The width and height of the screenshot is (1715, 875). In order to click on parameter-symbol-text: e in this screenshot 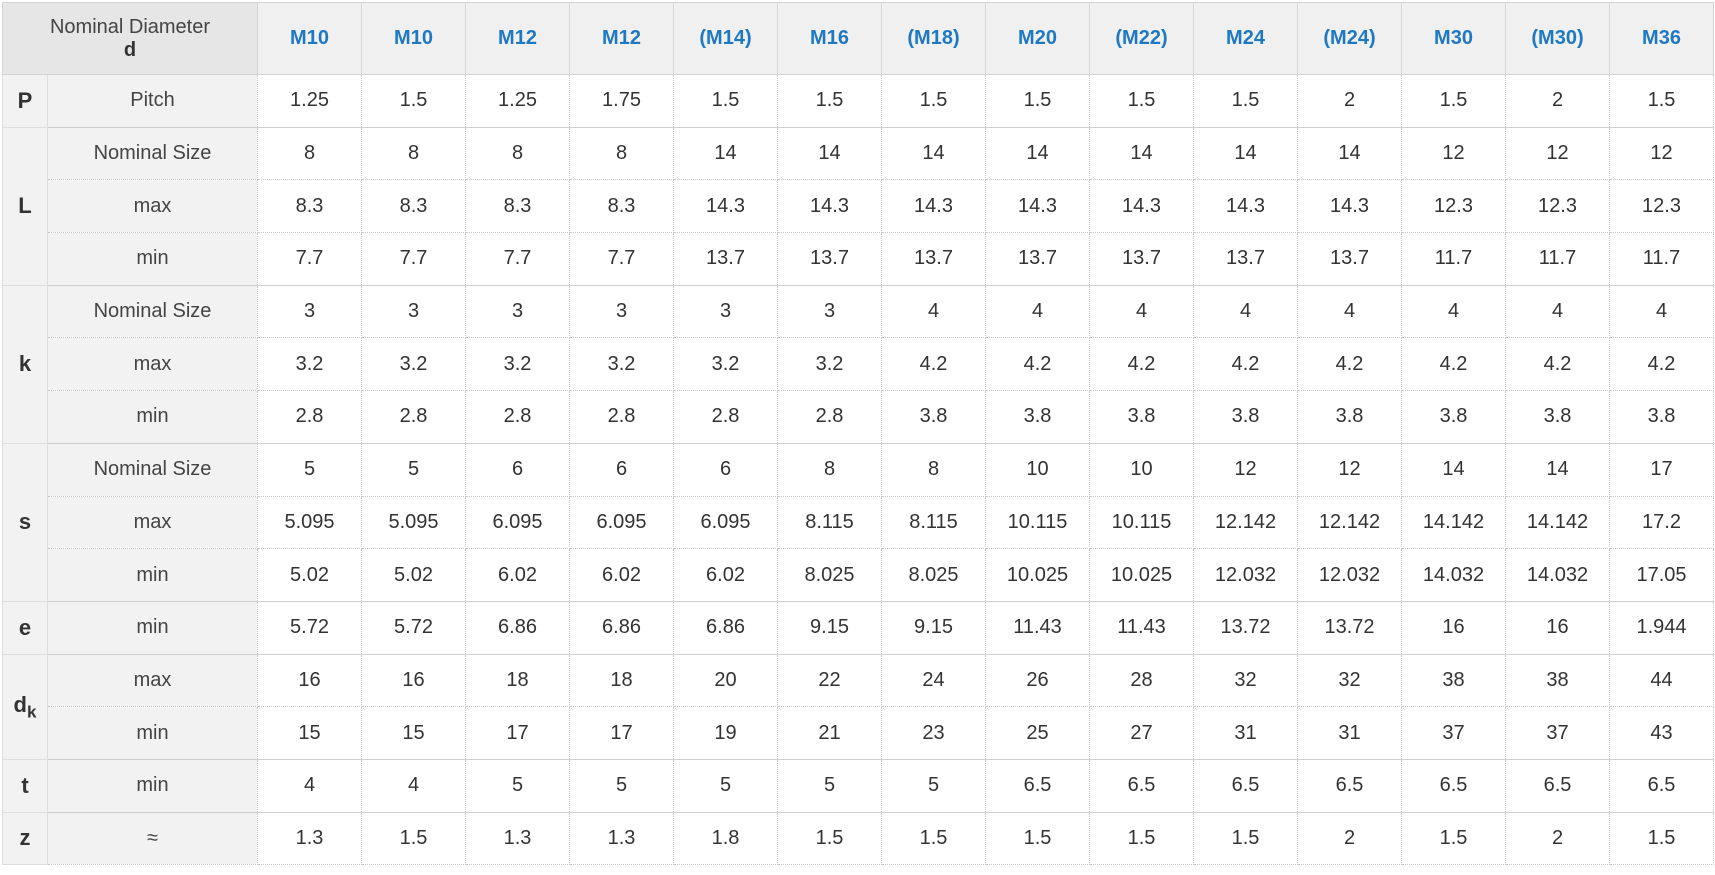, I will do `click(25, 627)`.